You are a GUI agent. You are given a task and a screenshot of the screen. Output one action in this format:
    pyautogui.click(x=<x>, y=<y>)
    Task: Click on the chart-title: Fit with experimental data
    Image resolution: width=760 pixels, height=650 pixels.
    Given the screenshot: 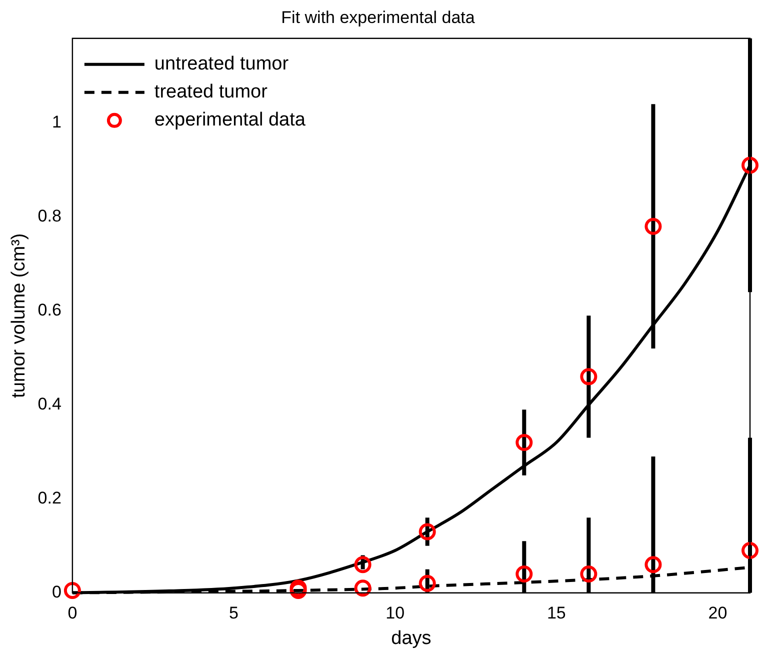 What is the action you would take?
    pyautogui.click(x=378, y=17)
    